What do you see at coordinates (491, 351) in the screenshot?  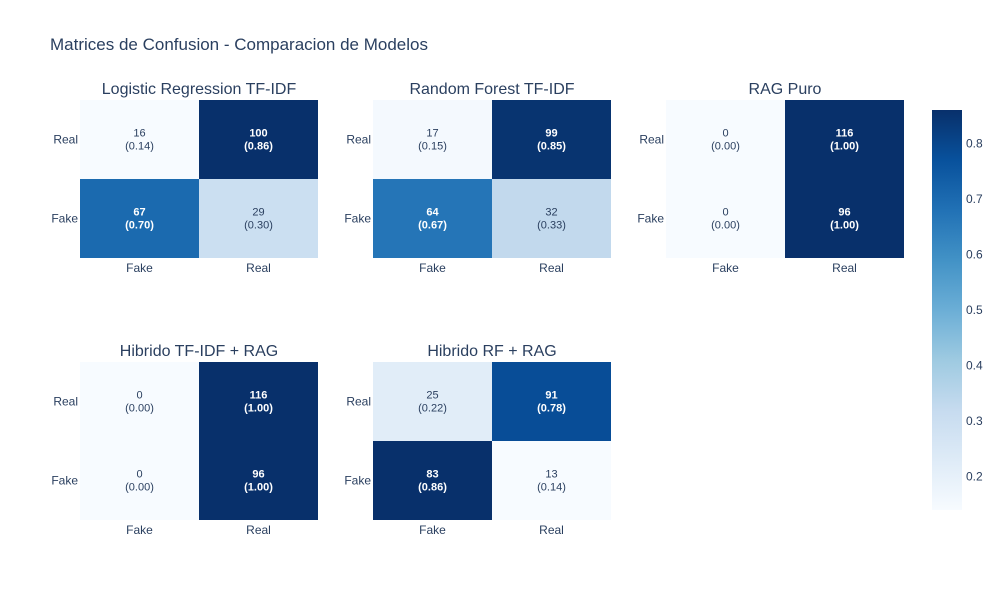 I see `panel-title: Hibrido RF + RAG` at bounding box center [491, 351].